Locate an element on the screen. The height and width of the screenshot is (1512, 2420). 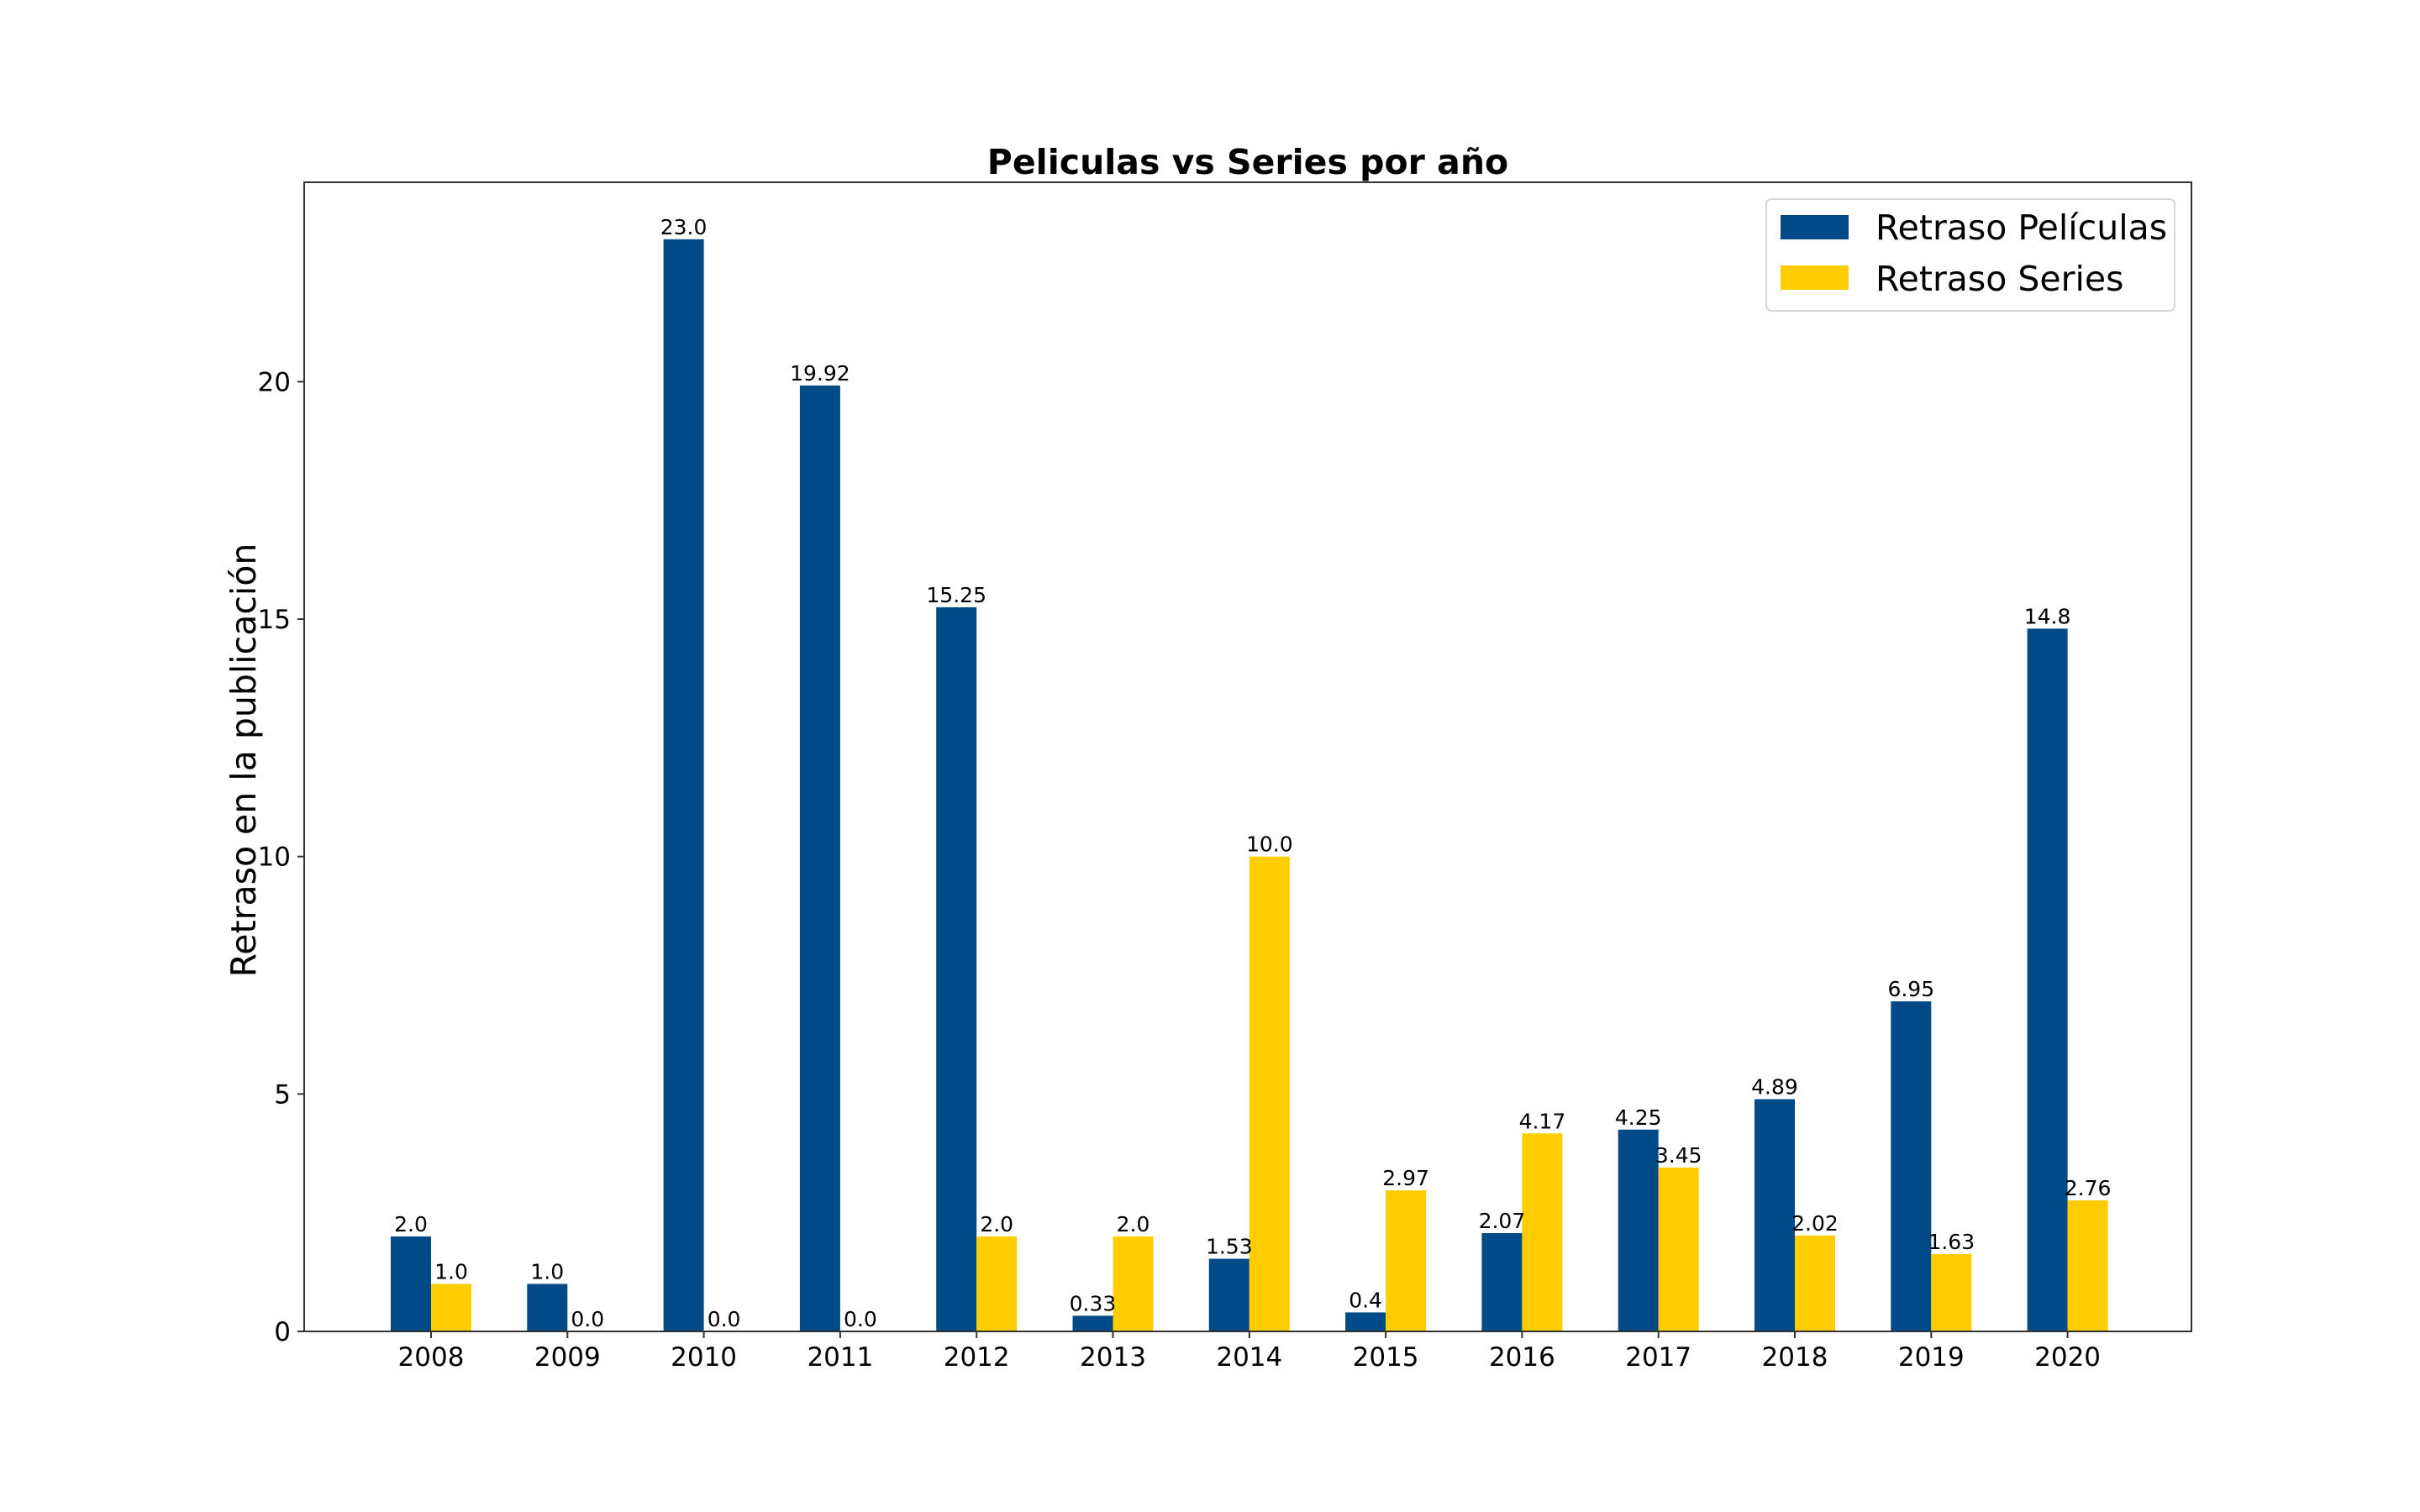
bar-peliculas-2010 is located at coordinates (683, 785).